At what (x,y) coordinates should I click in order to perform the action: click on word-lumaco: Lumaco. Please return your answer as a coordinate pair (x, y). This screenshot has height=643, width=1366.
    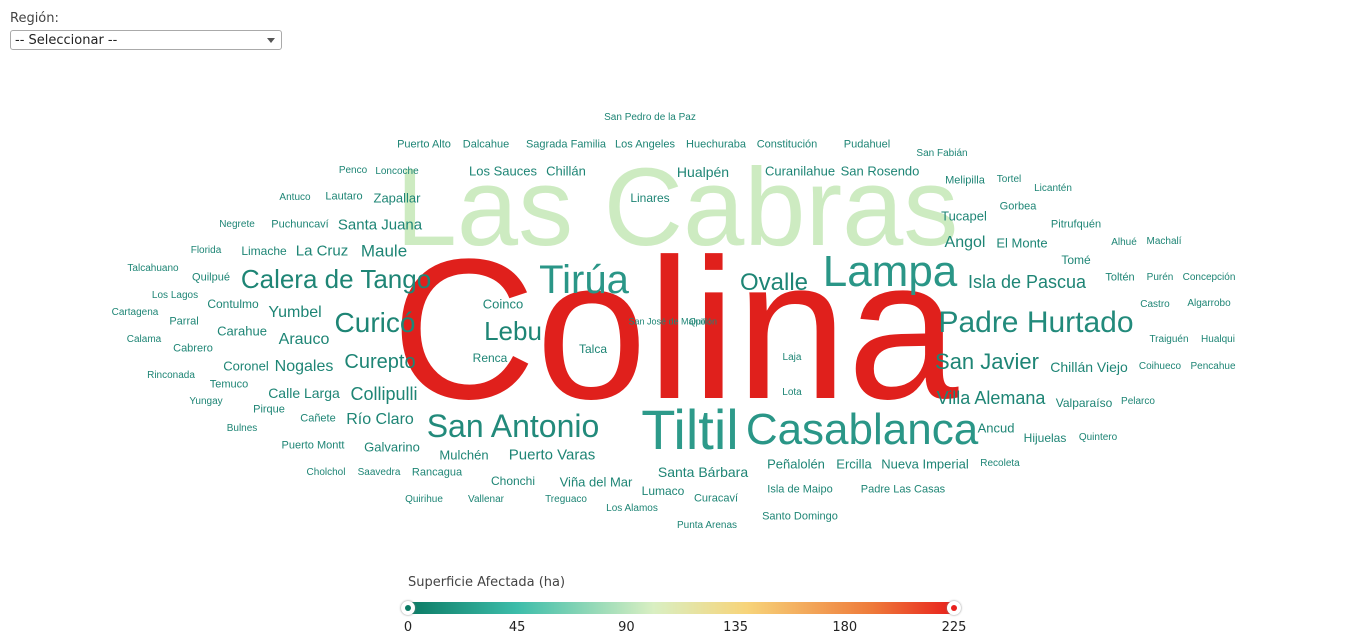
    Looking at the image, I should click on (663, 491).